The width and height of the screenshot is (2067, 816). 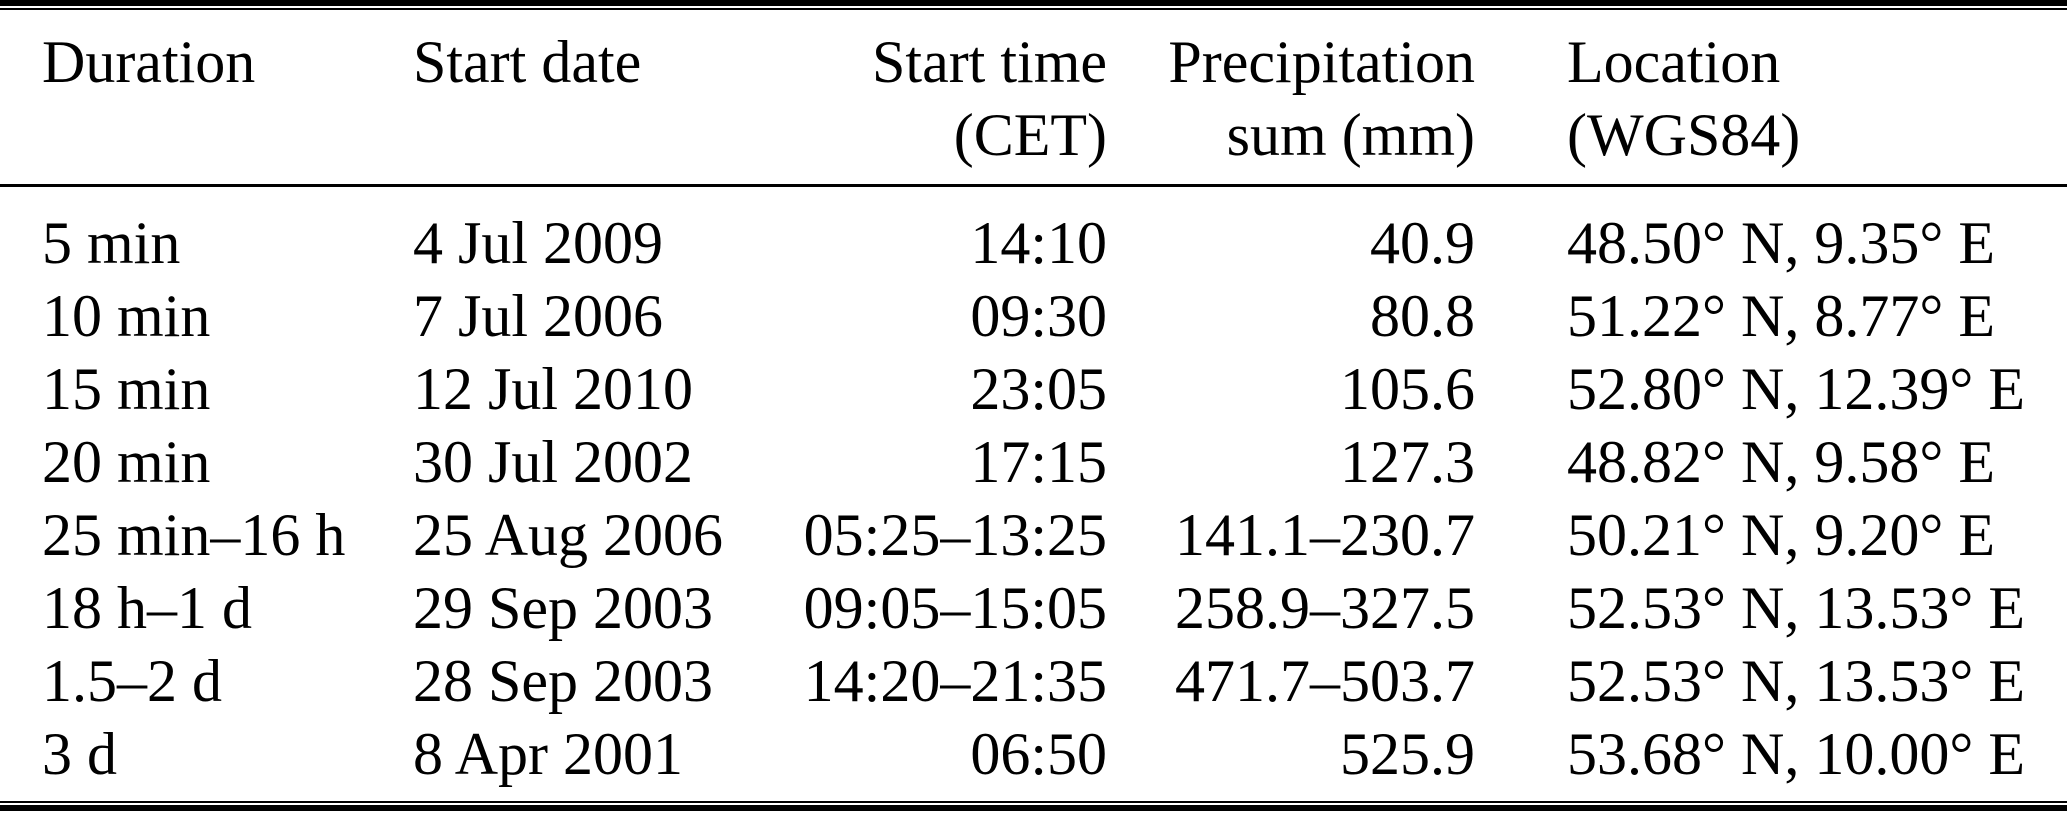 What do you see at coordinates (568, 535) in the screenshot?
I see `cell-start-date: 25 Aug 2006` at bounding box center [568, 535].